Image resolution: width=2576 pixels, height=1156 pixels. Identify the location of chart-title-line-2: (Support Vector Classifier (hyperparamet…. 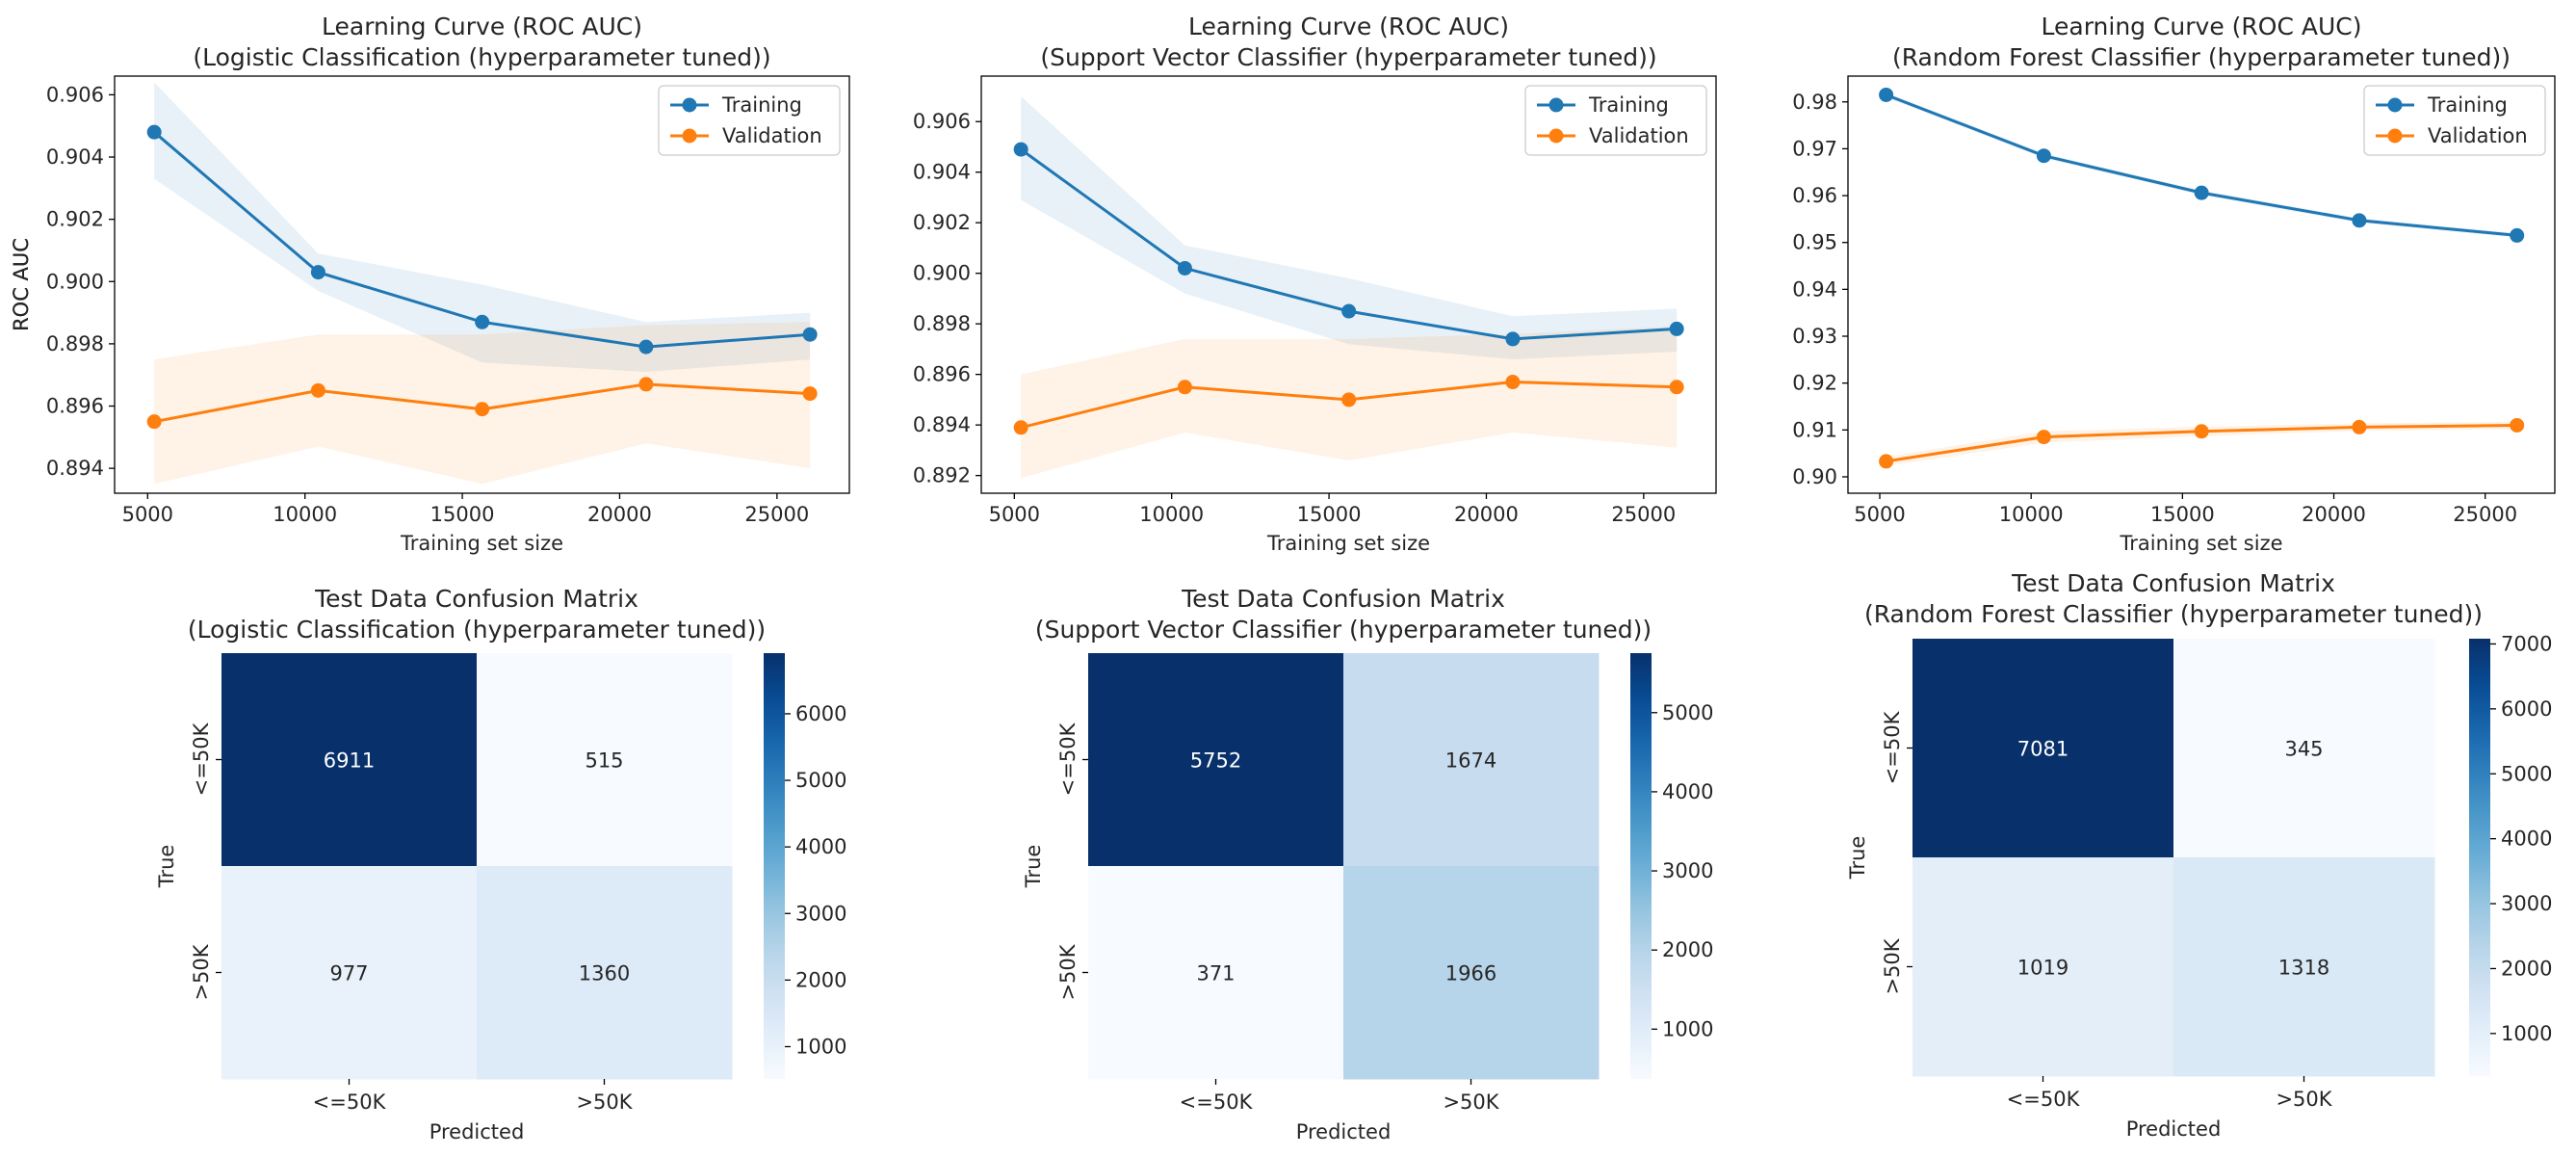
(1348, 57).